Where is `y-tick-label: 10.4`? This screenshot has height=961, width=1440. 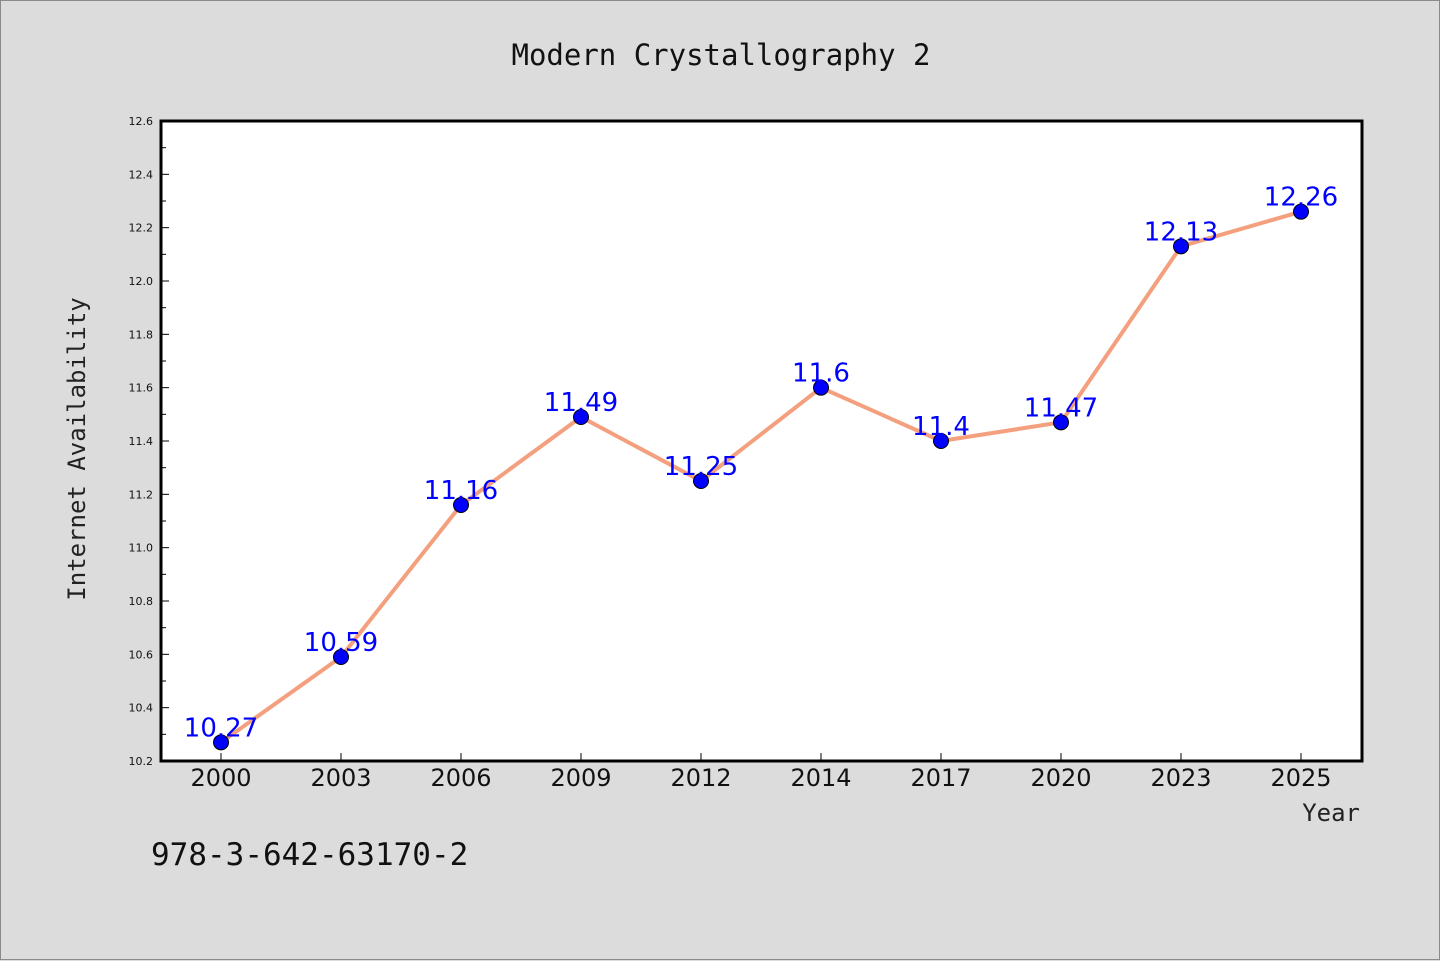
y-tick-label: 10.4 is located at coordinates (141, 708).